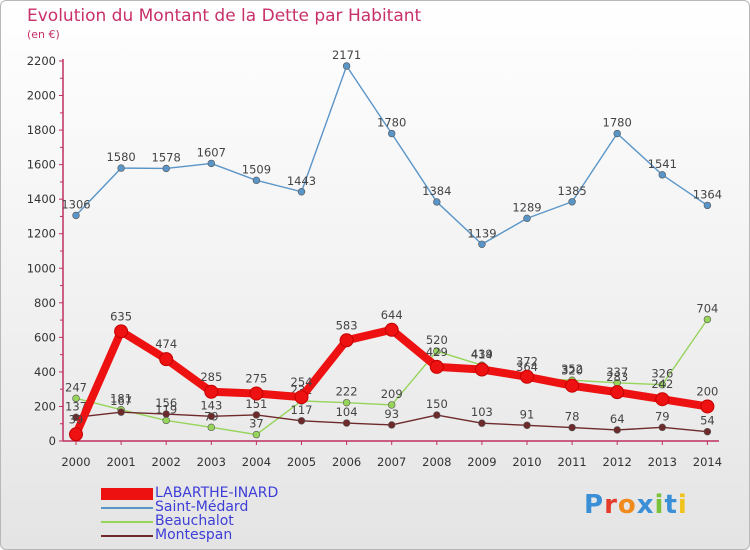 The height and width of the screenshot is (550, 750). What do you see at coordinates (166, 403) in the screenshot?
I see `data-label: 156` at bounding box center [166, 403].